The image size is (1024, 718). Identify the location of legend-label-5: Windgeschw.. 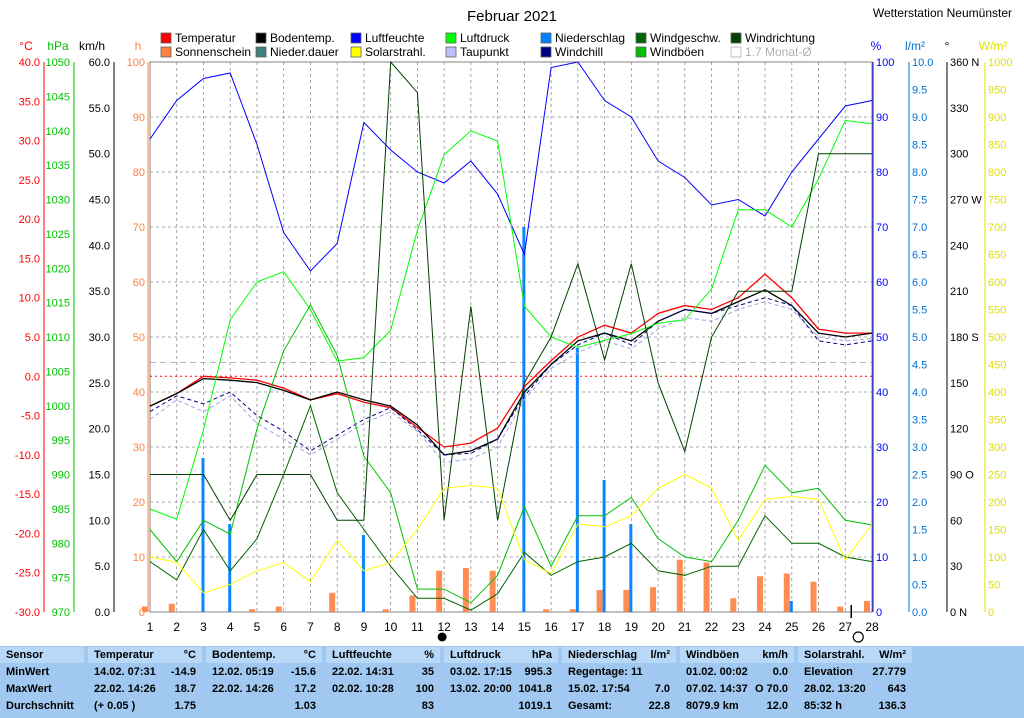
(685, 38).